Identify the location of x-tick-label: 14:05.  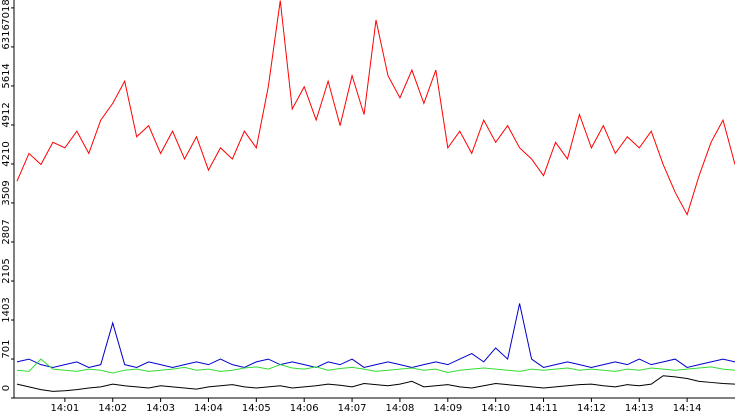
(256, 408).